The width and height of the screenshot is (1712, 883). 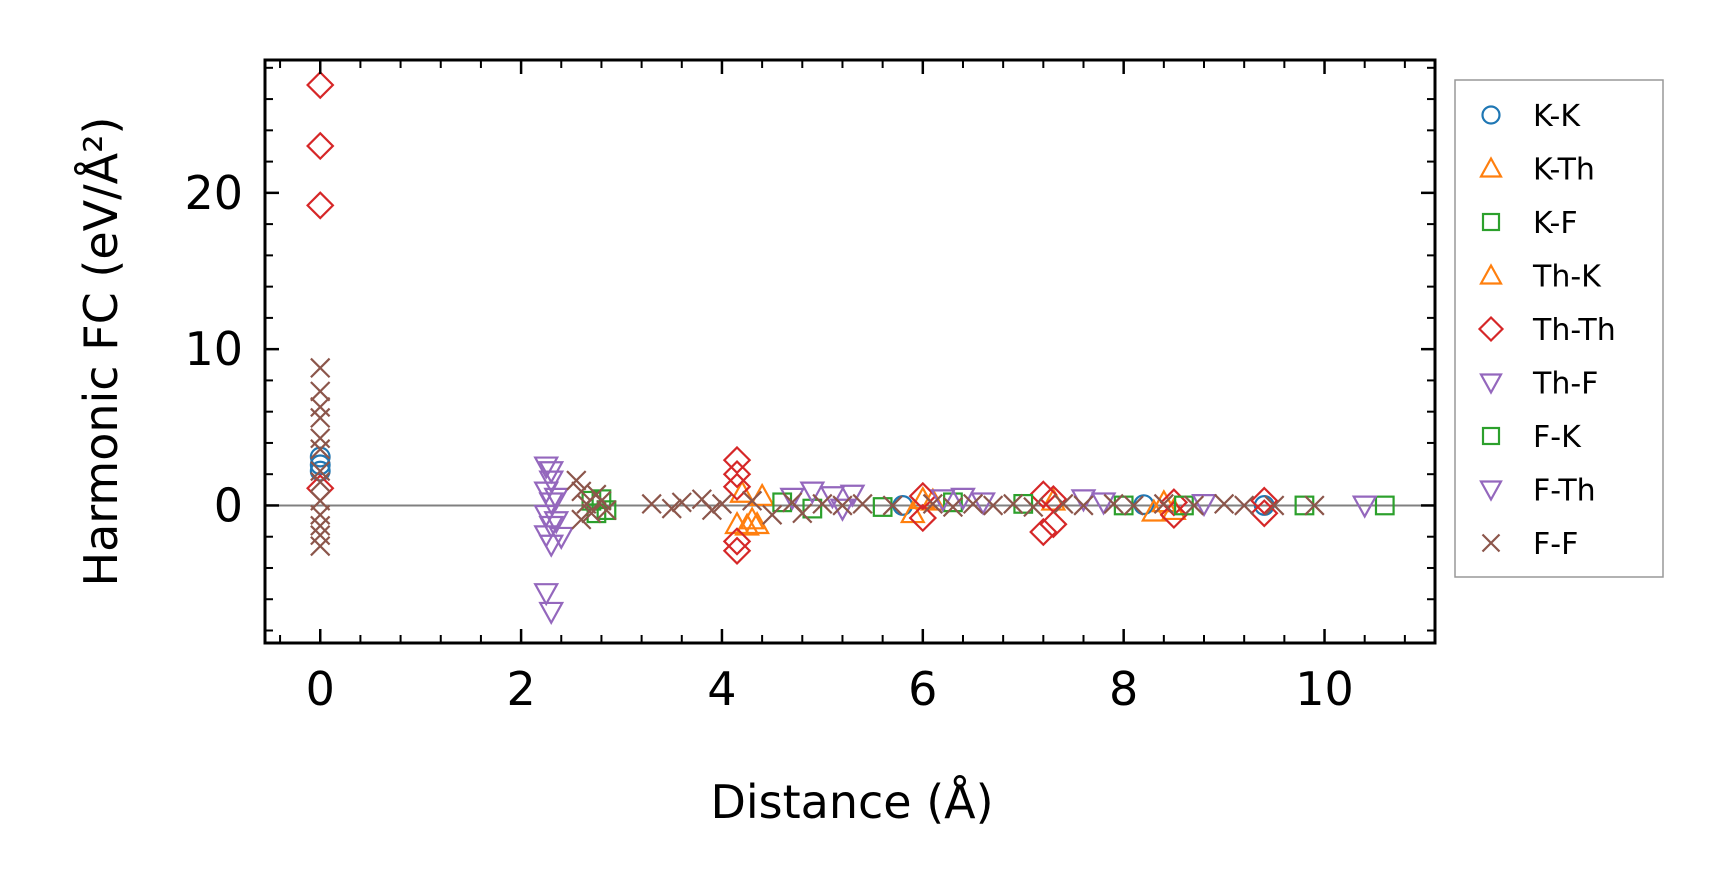 What do you see at coordinates (213, 193) in the screenshot?
I see `y-tick-label: 20` at bounding box center [213, 193].